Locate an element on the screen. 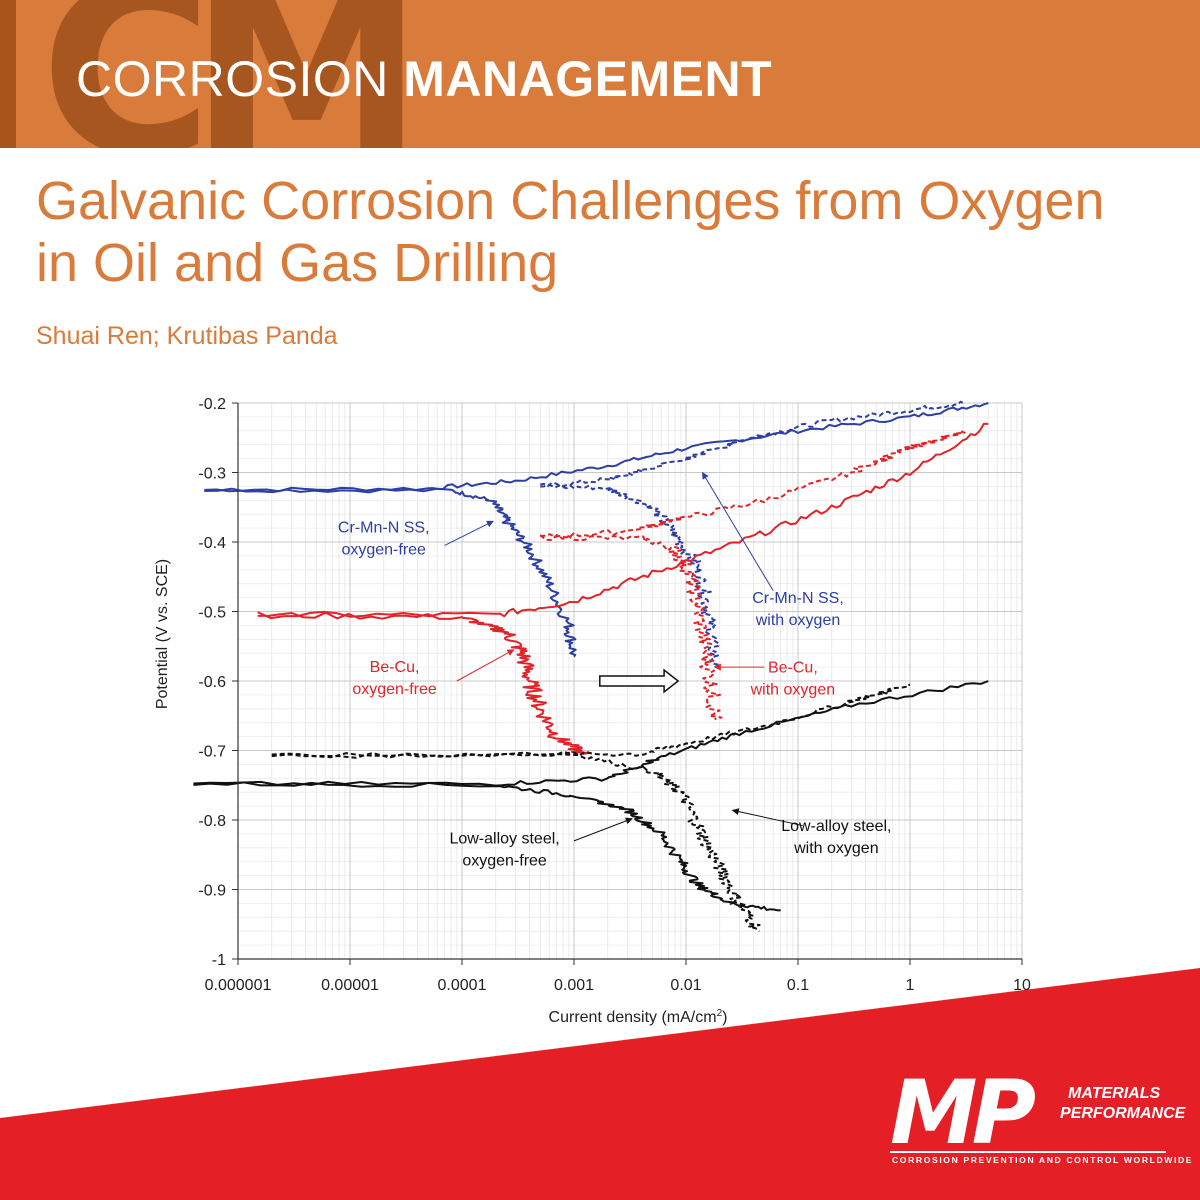  mp-logo-rule is located at coordinates (1028, 1152).